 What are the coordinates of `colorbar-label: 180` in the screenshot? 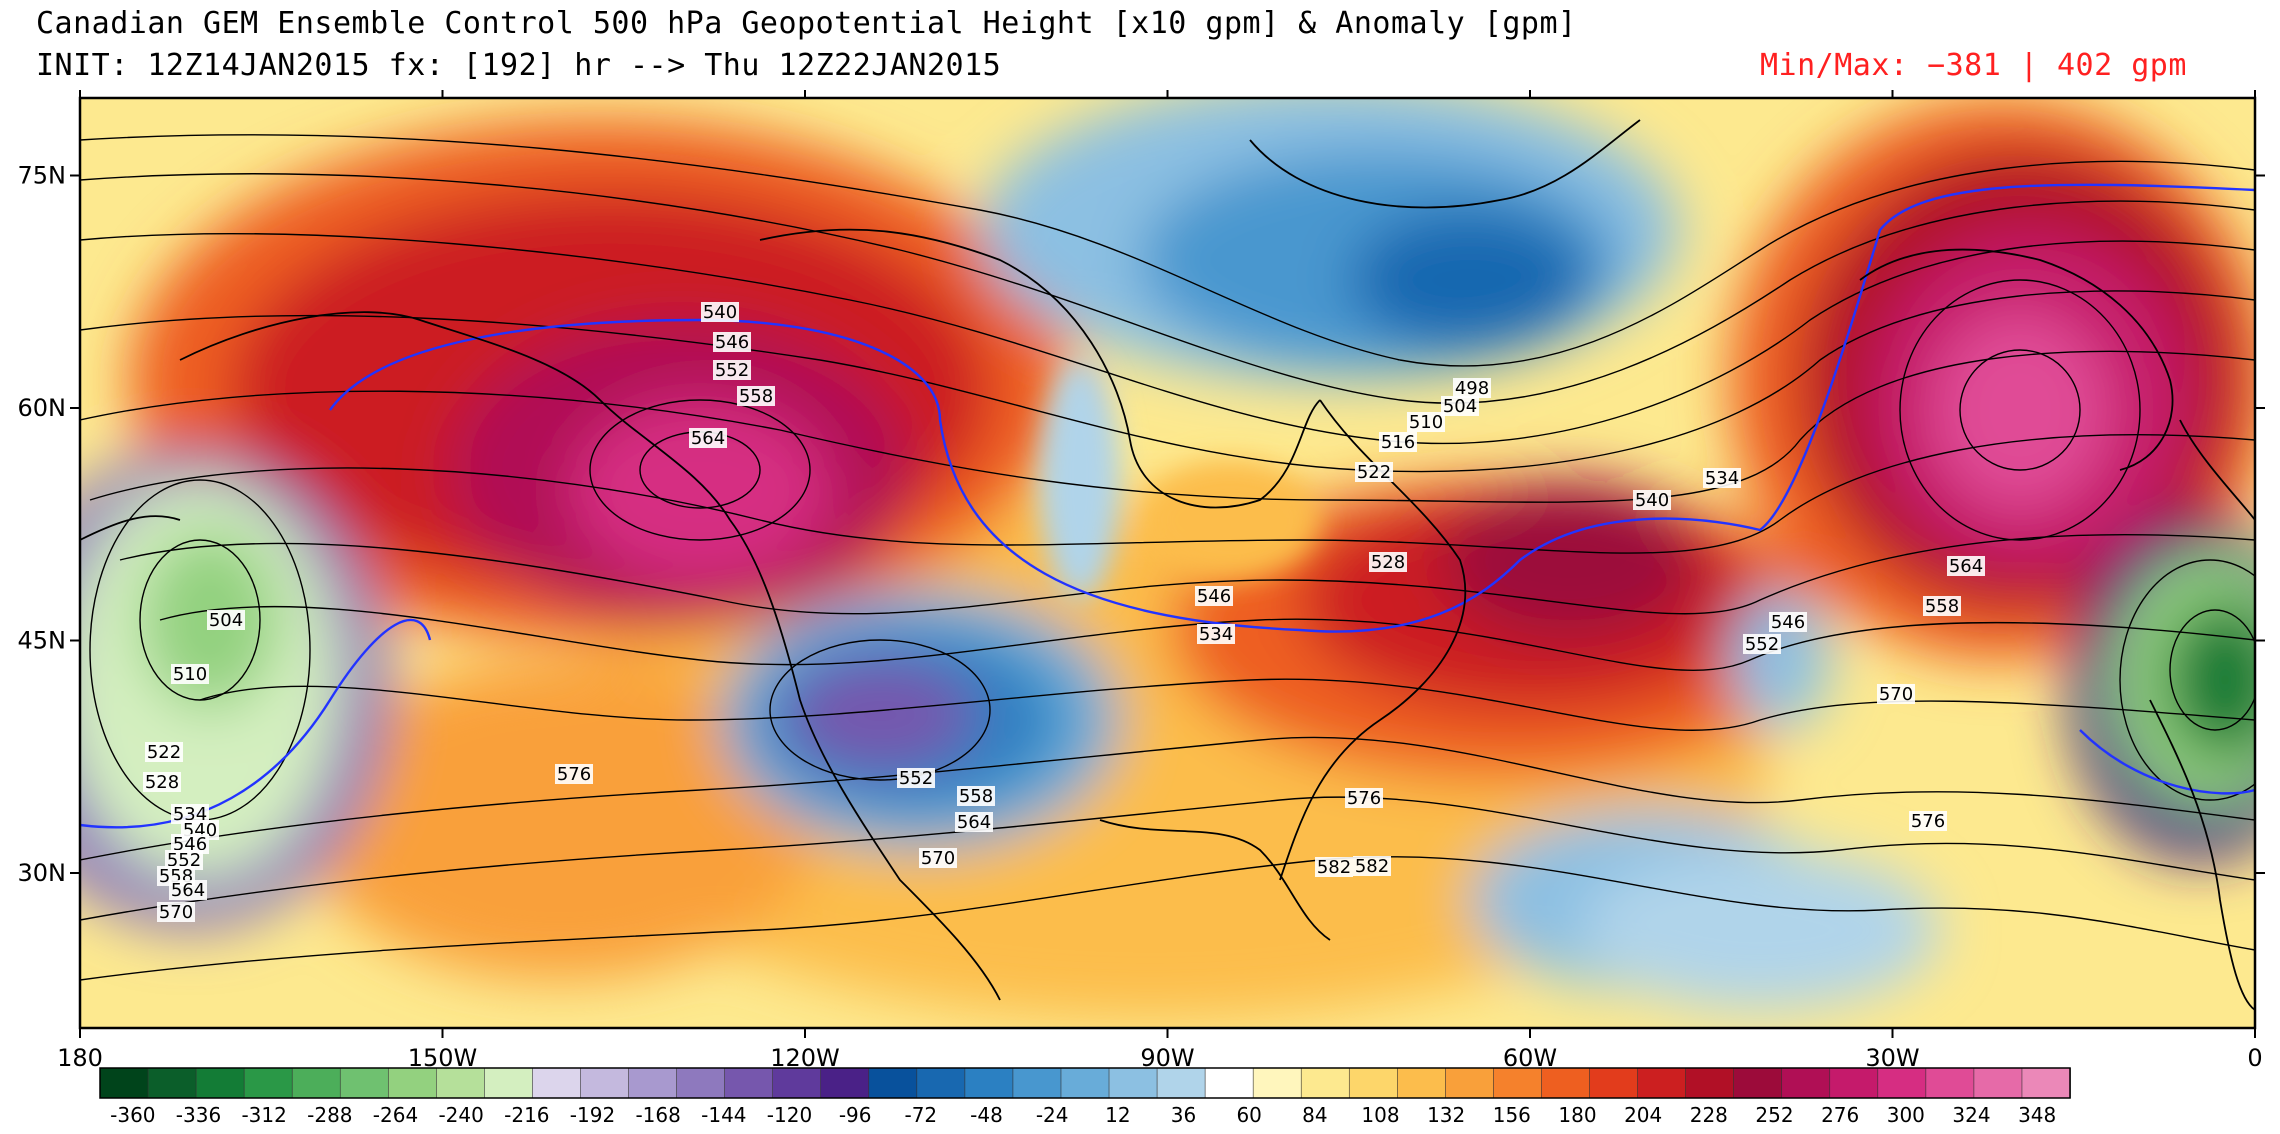 It's located at (1577, 1115).